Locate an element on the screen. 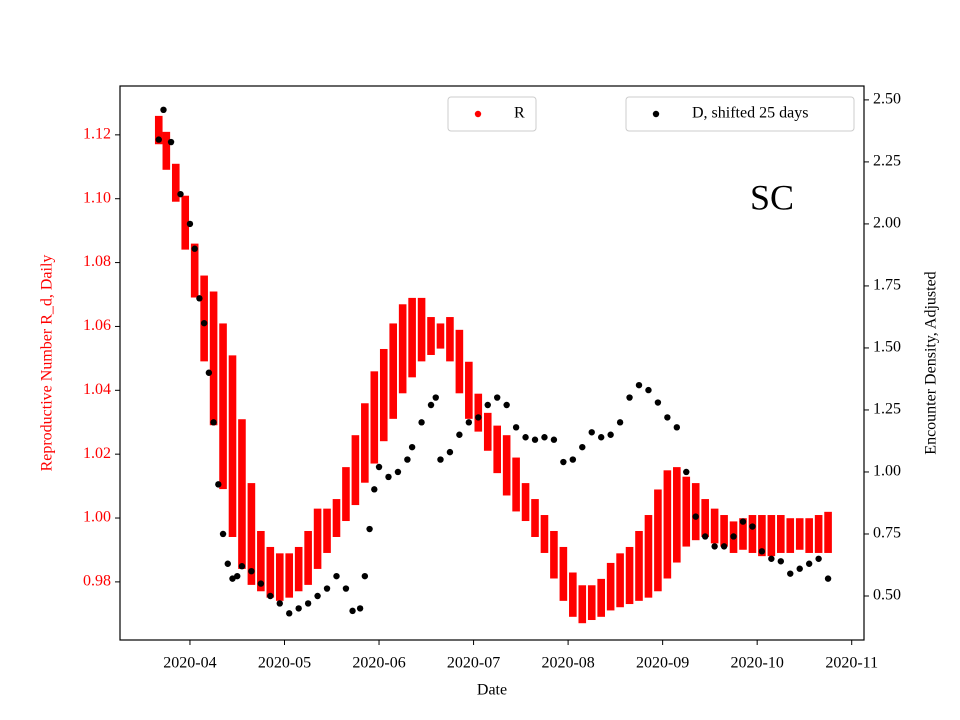  y2-tick-label: 1.50 is located at coordinates (887, 347).